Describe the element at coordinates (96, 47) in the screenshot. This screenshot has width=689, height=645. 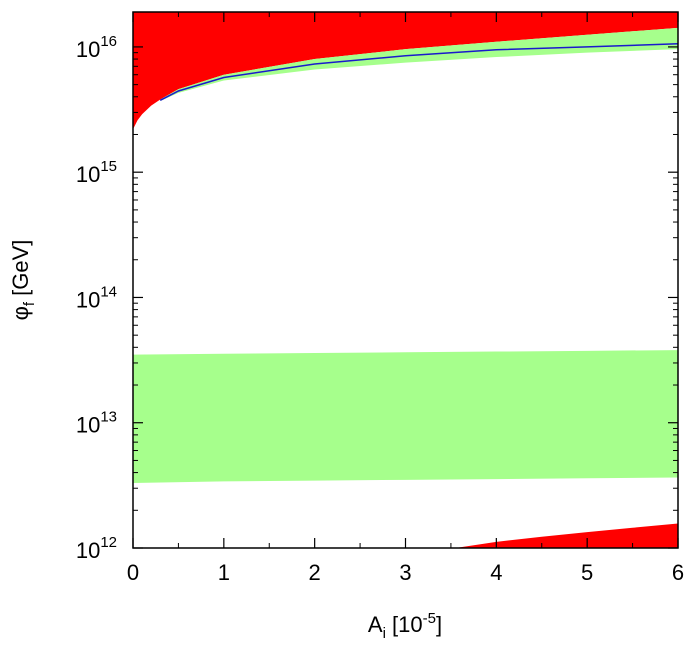
I see `y-tick-label: 1016` at that location.